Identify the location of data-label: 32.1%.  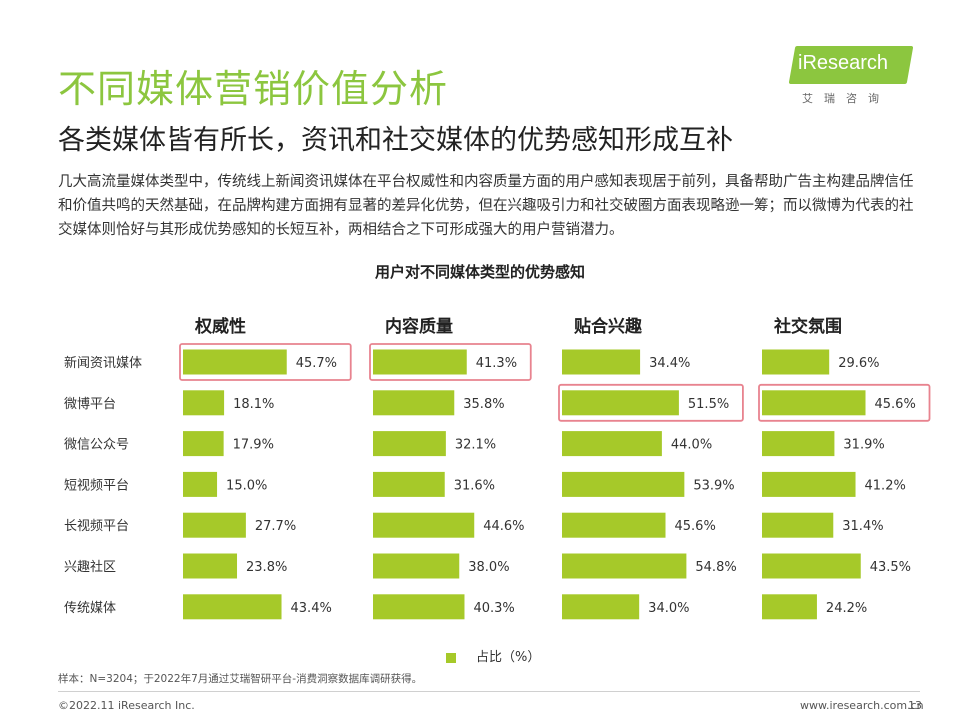
(475, 445).